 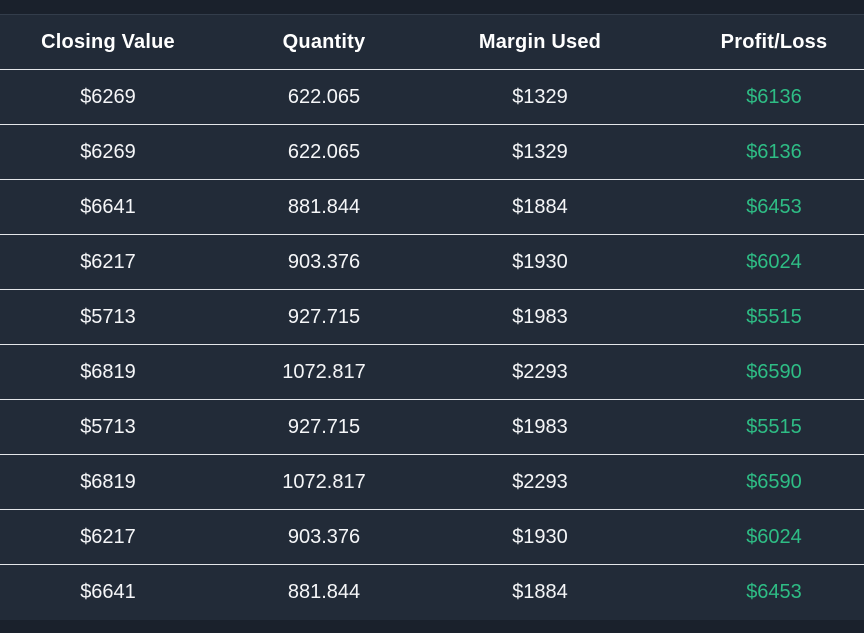 What do you see at coordinates (324, 41) in the screenshot?
I see `column-header-quantity: Quantity` at bounding box center [324, 41].